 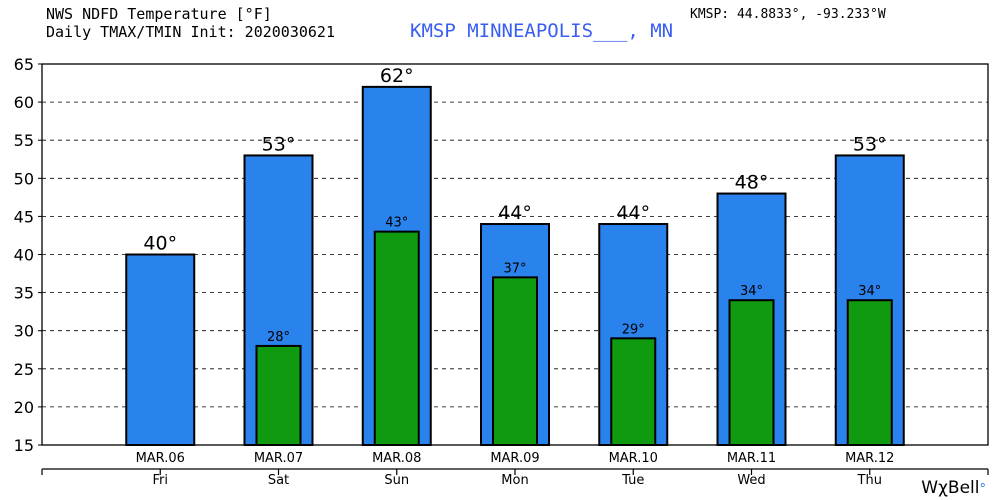 I want to click on x-day-label: Thu, so click(x=869, y=480).